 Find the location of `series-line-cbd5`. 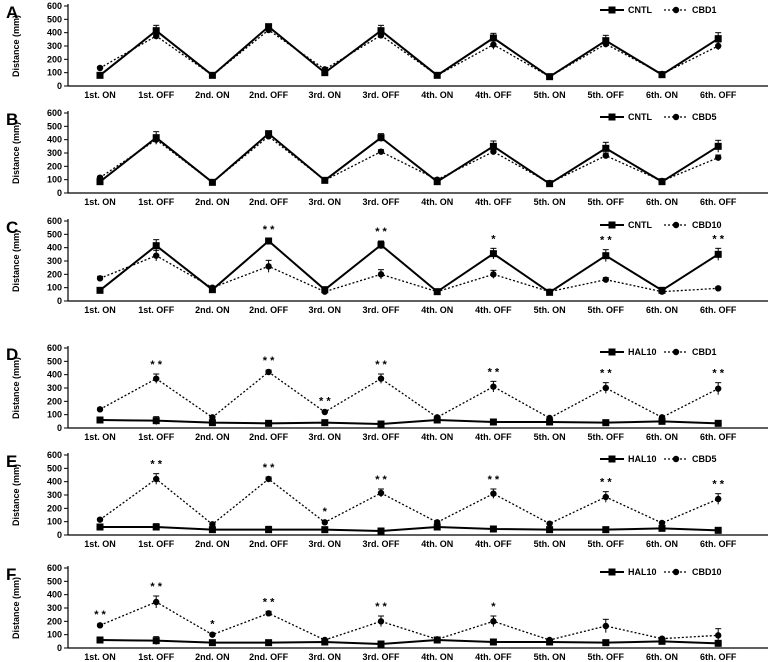

series-line-cbd5 is located at coordinates (409, 159).